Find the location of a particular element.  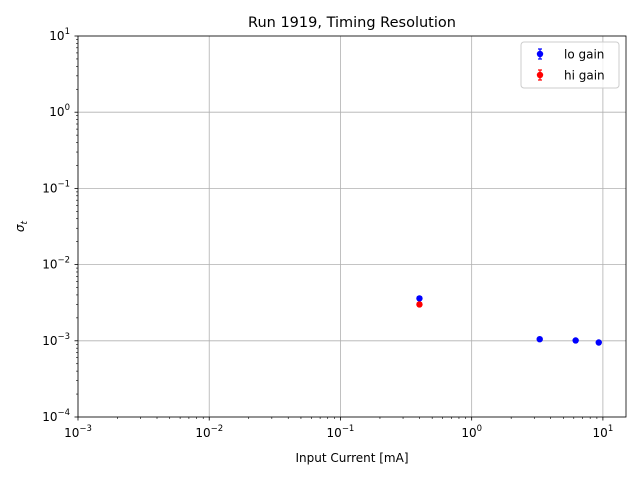

x-tick-label: 10⁻³ is located at coordinates (78, 432).